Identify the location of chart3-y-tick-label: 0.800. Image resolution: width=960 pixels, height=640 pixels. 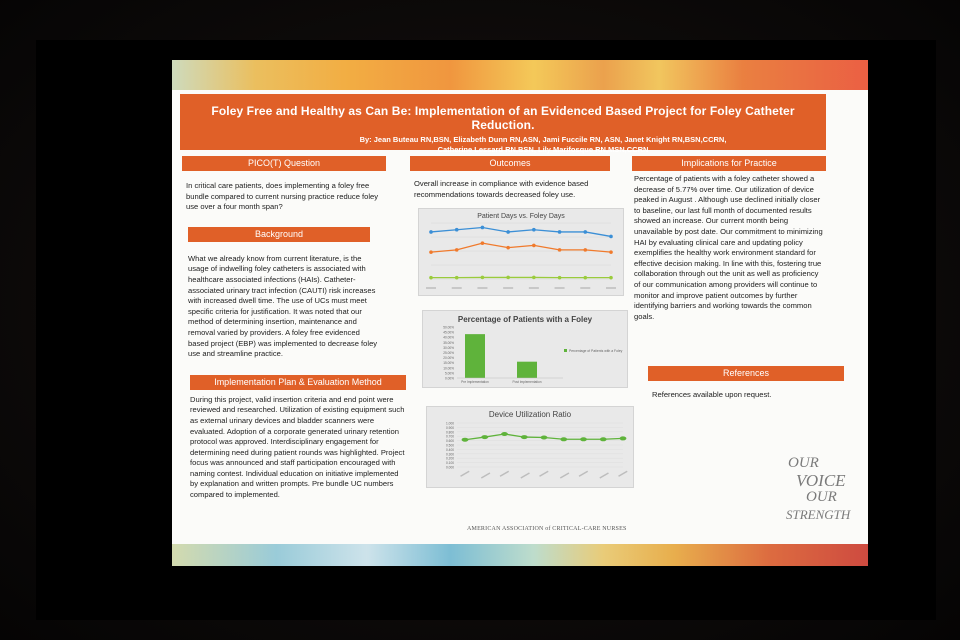
(450, 432).